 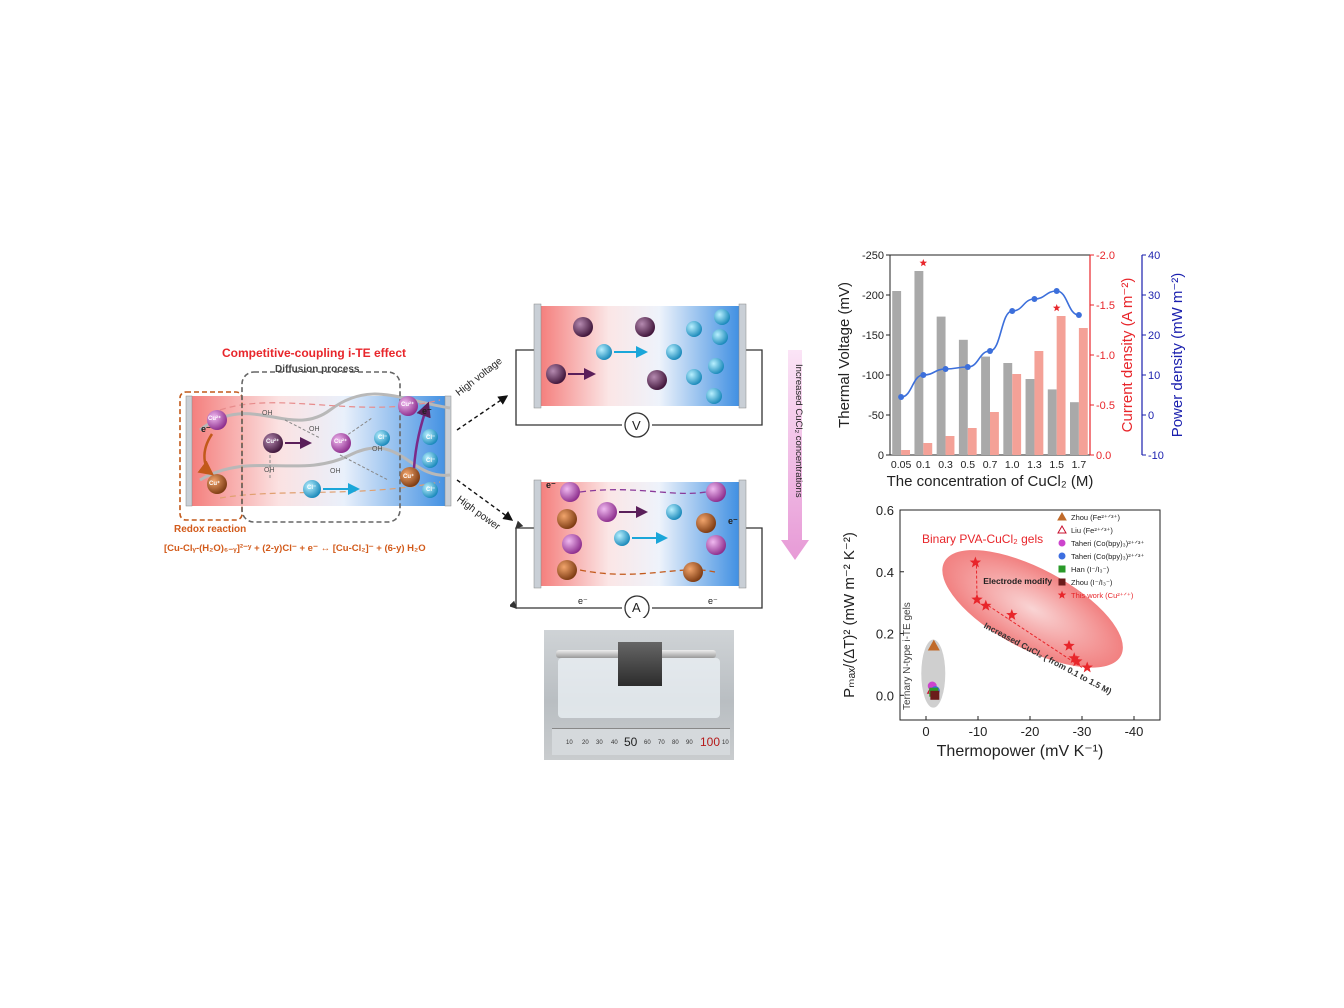 I want to click on reference-point, so click(x=933, y=645).